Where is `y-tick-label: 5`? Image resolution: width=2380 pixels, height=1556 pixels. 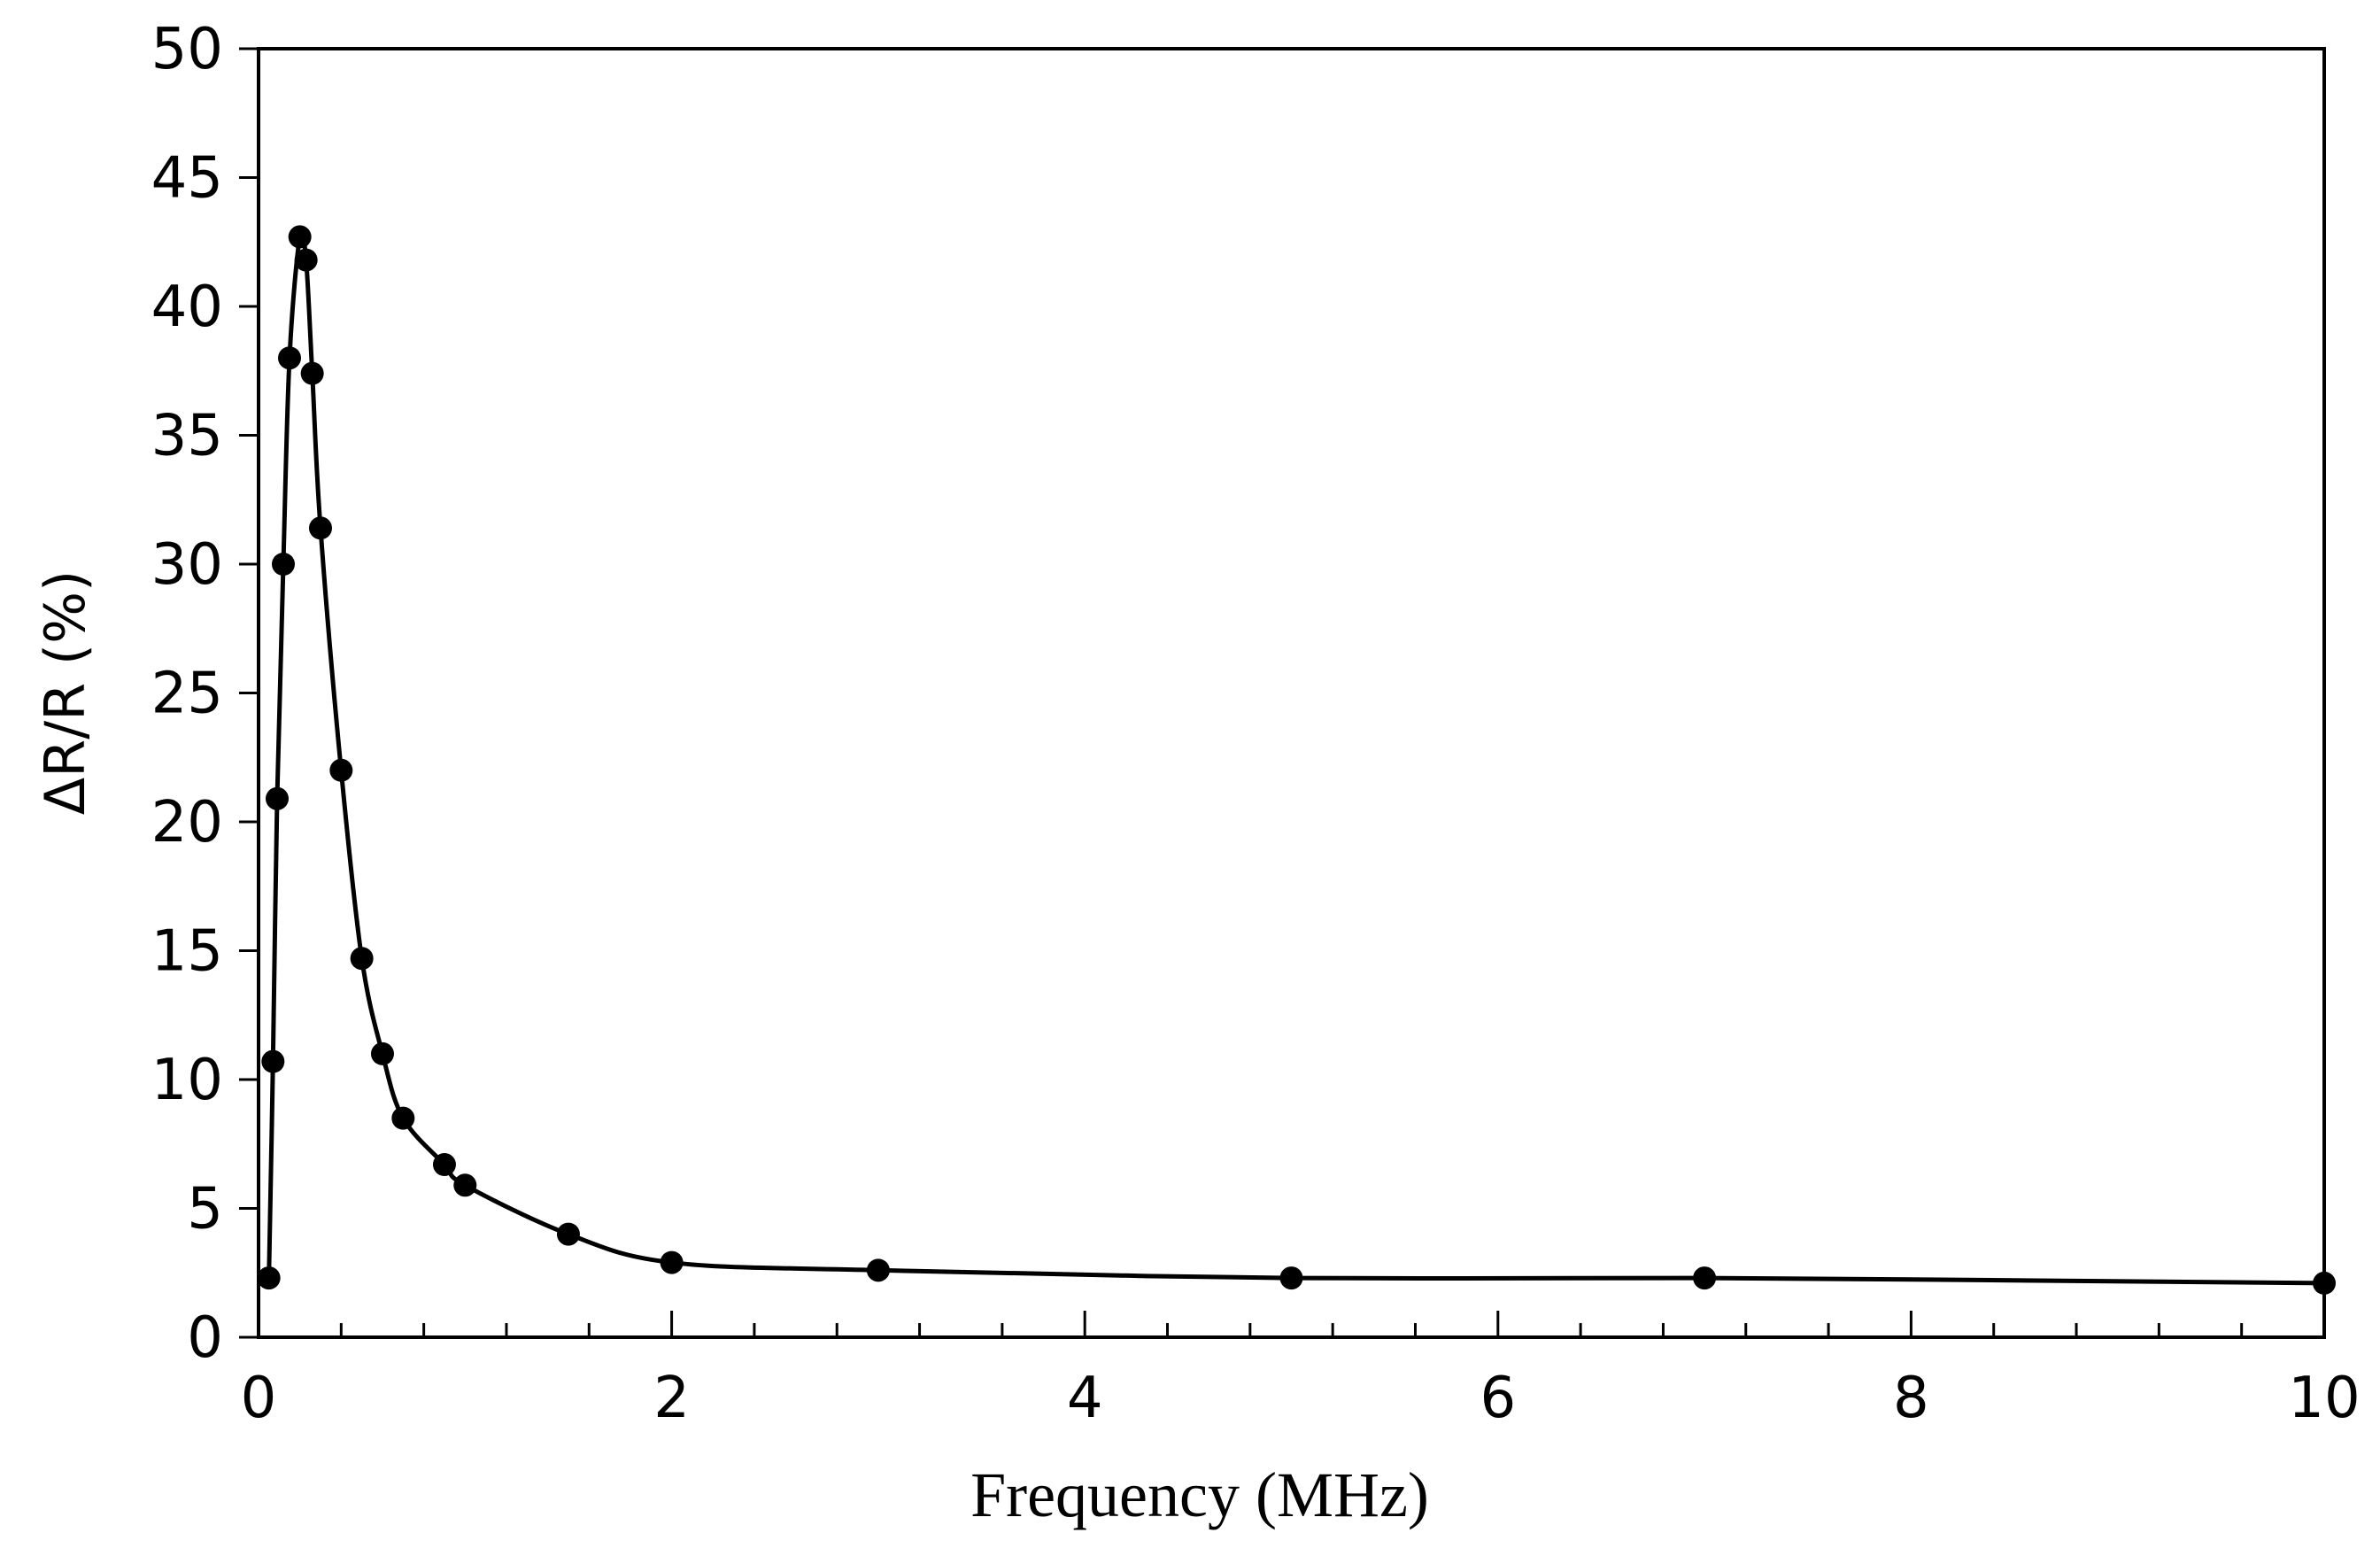 y-tick-label: 5 is located at coordinates (205, 1209).